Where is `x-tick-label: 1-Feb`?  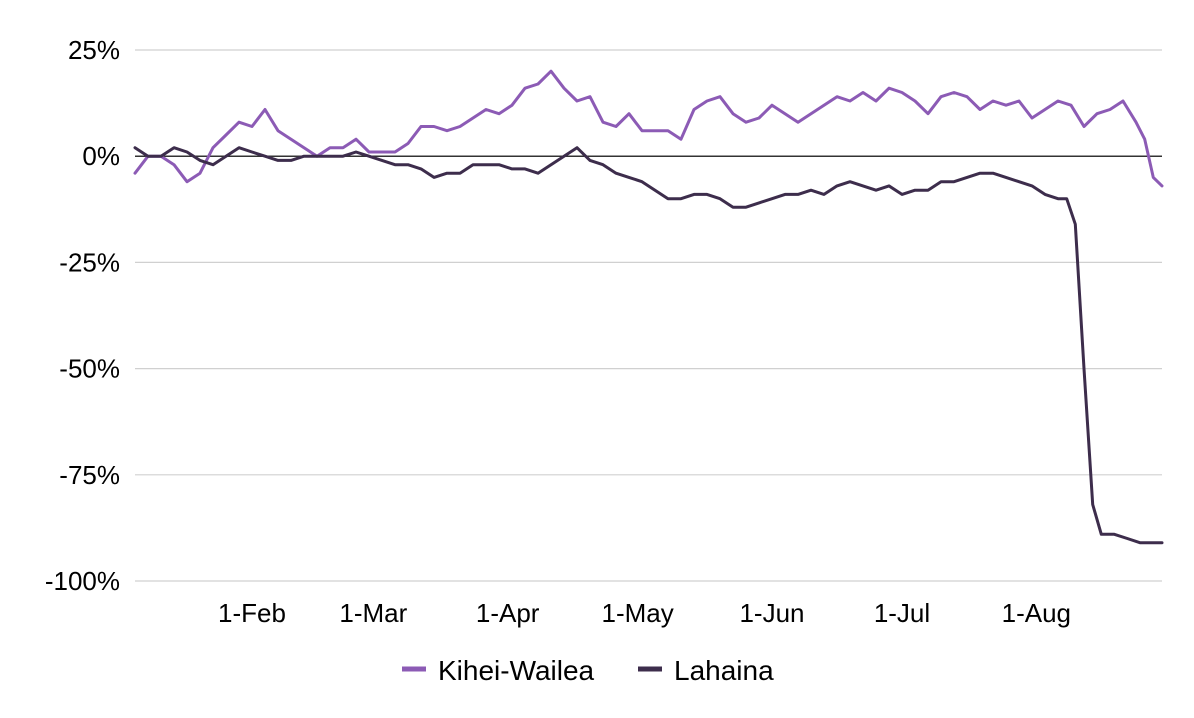 x-tick-label: 1-Feb is located at coordinates (252, 613).